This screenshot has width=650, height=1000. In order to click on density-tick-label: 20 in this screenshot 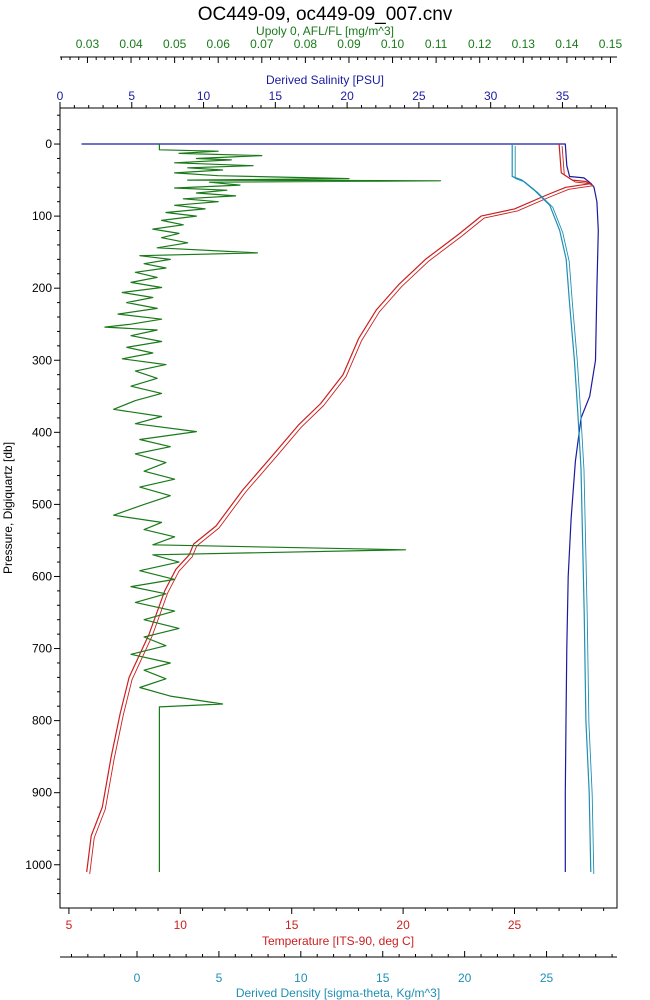, I will do `click(465, 978)`.